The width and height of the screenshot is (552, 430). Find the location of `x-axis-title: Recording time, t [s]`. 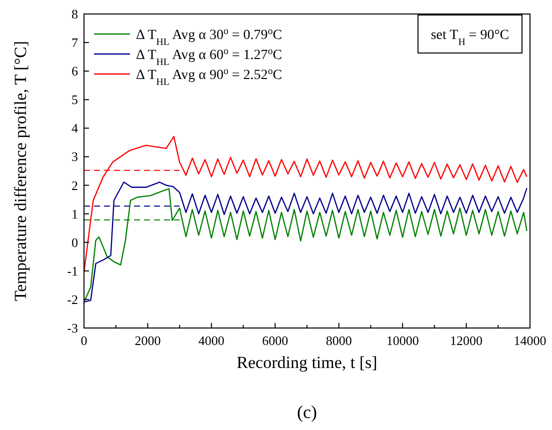

x-axis-title: Recording time, t [s] is located at coordinates (307, 362).